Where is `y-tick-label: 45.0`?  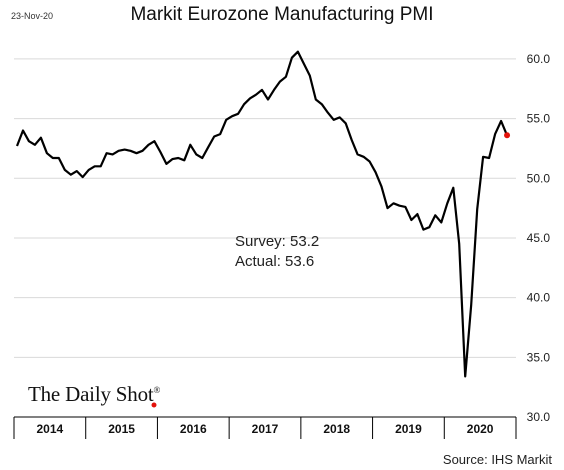 y-tick-label: 45.0 is located at coordinates (539, 238).